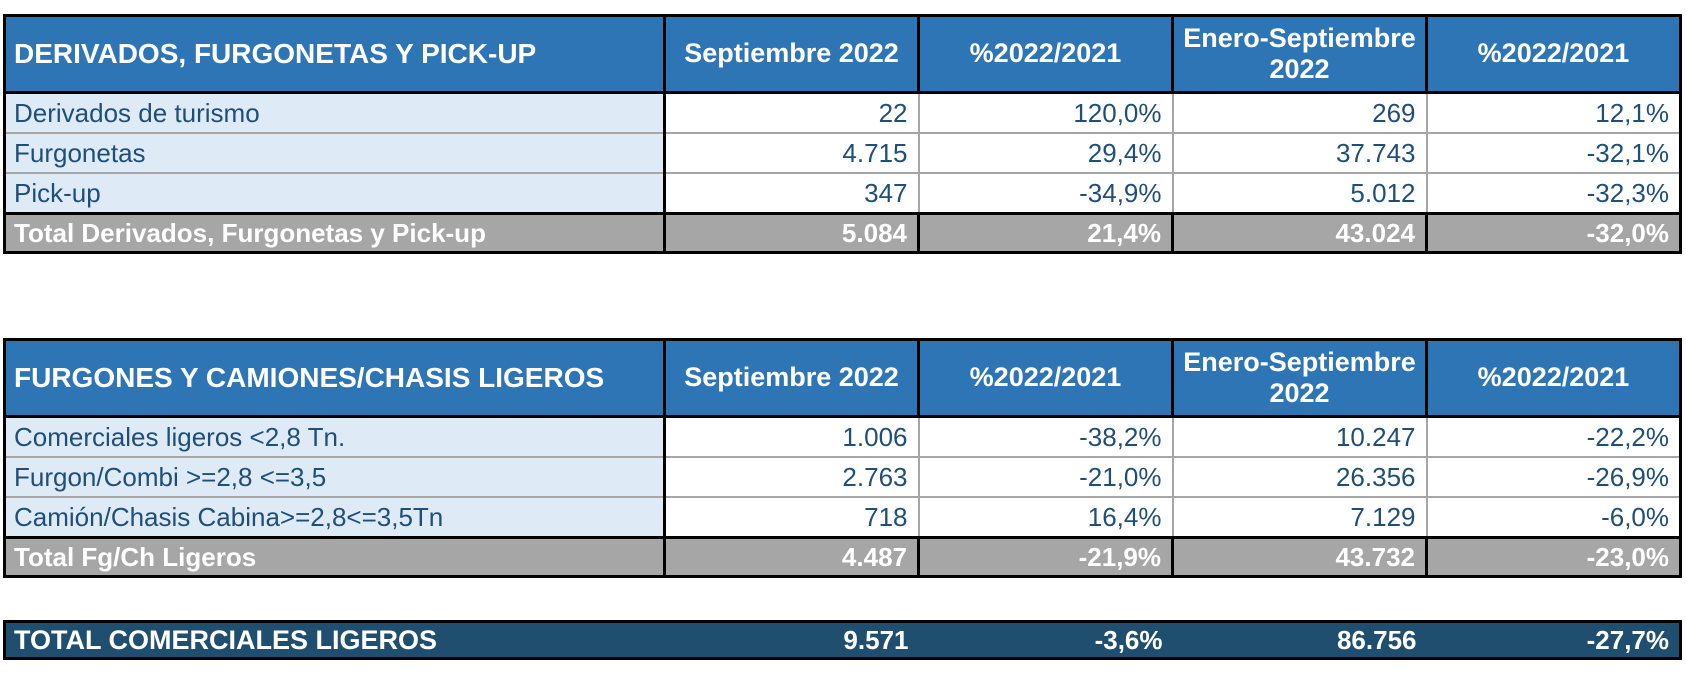 Image resolution: width=1686 pixels, height=688 pixels. Describe the element at coordinates (1299, 557) in the screenshot. I see `total-value: 43.732` at that location.